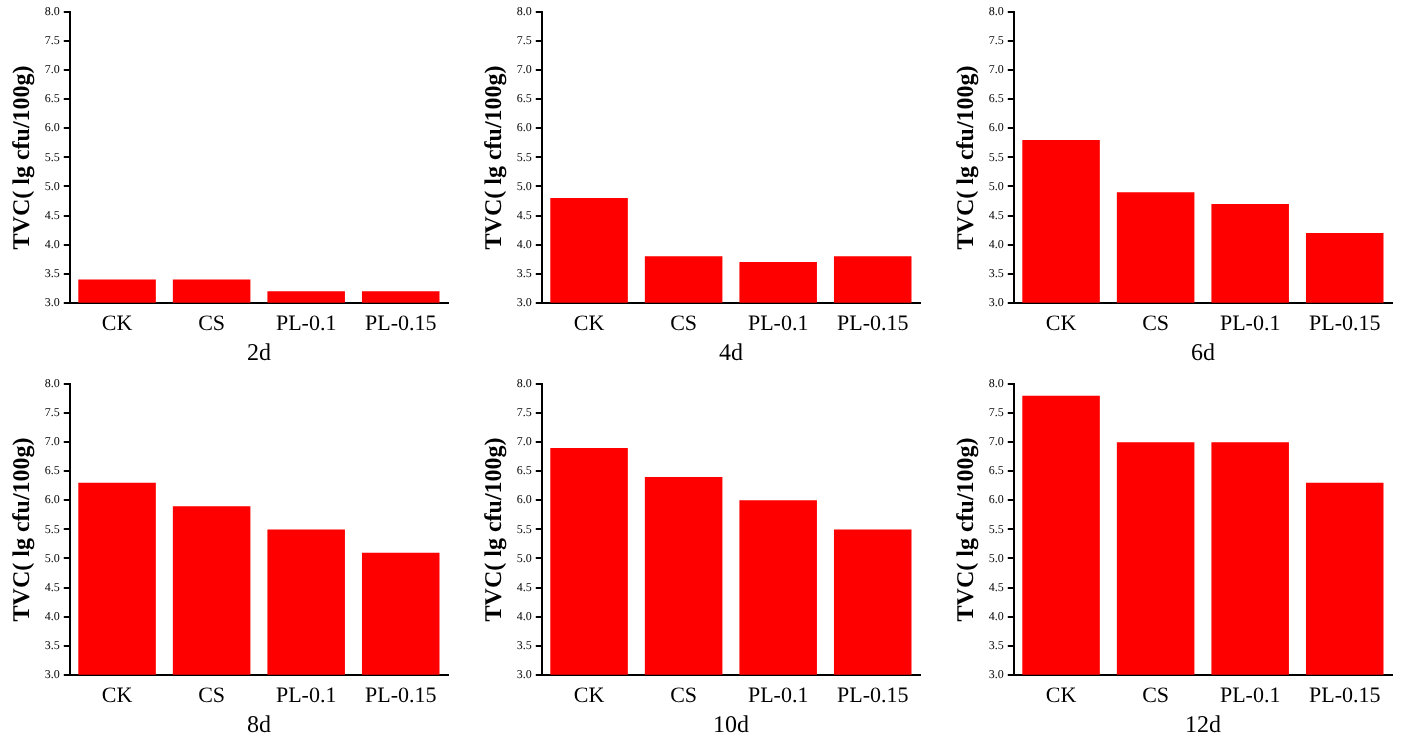 The height and width of the screenshot is (744, 1416). Describe the element at coordinates (730, 723) in the screenshot. I see `x-axis-title: 10d` at that location.